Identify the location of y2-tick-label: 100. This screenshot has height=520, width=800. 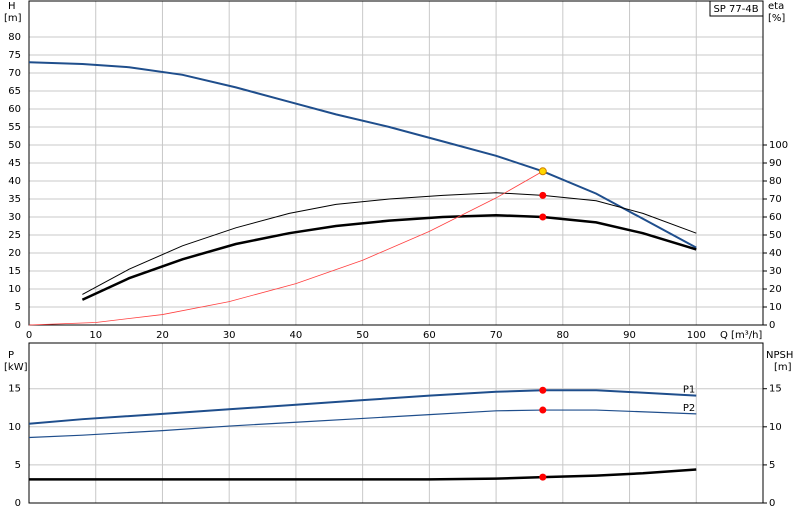
(778, 145).